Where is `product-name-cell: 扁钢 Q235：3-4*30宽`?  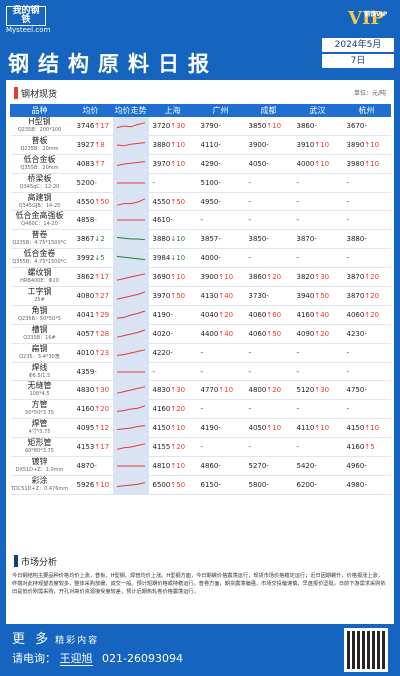 product-name-cell: 扁钢 Q235：3-4*30宽 is located at coordinates (39, 353).